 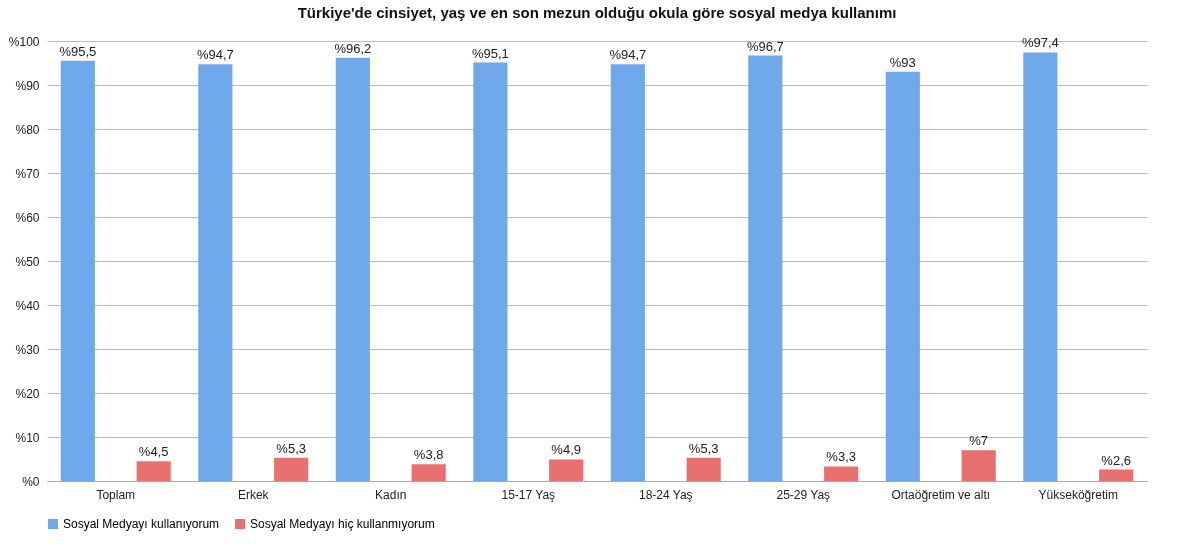 What do you see at coordinates (765, 46) in the screenshot?
I see `data-label: %96,7` at bounding box center [765, 46].